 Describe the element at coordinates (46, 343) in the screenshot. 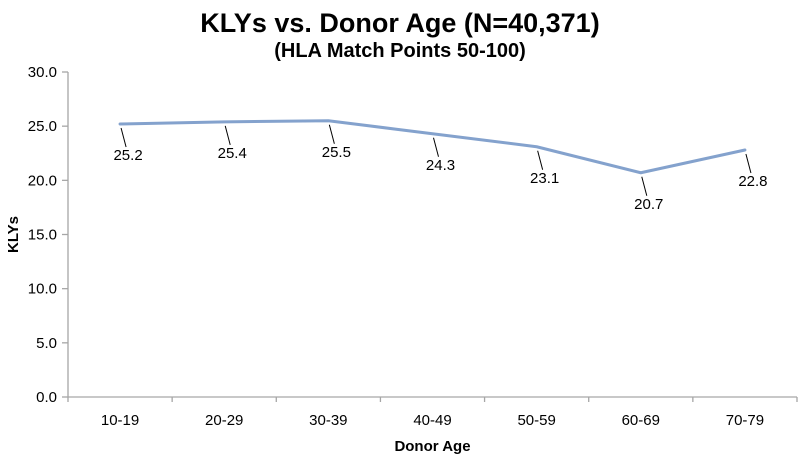

I see `y-tick-label: 5.0` at that location.